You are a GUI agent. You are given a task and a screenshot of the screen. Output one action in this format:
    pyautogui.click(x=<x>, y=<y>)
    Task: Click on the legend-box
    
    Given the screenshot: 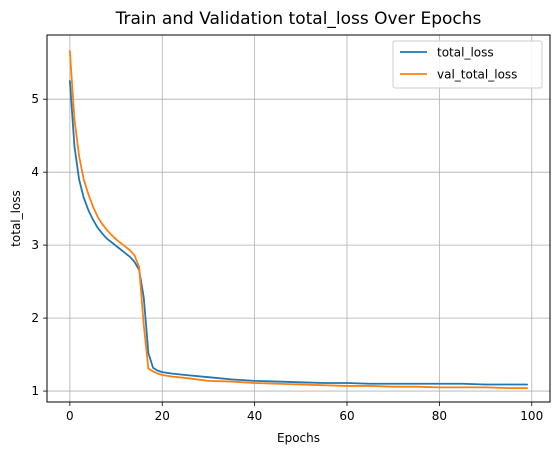 What is the action you would take?
    pyautogui.click(x=467, y=64)
    